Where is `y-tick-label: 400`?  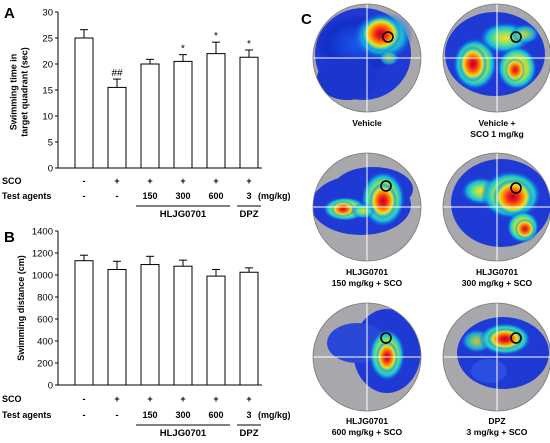 y-tick-label: 400 is located at coordinates (45, 341).